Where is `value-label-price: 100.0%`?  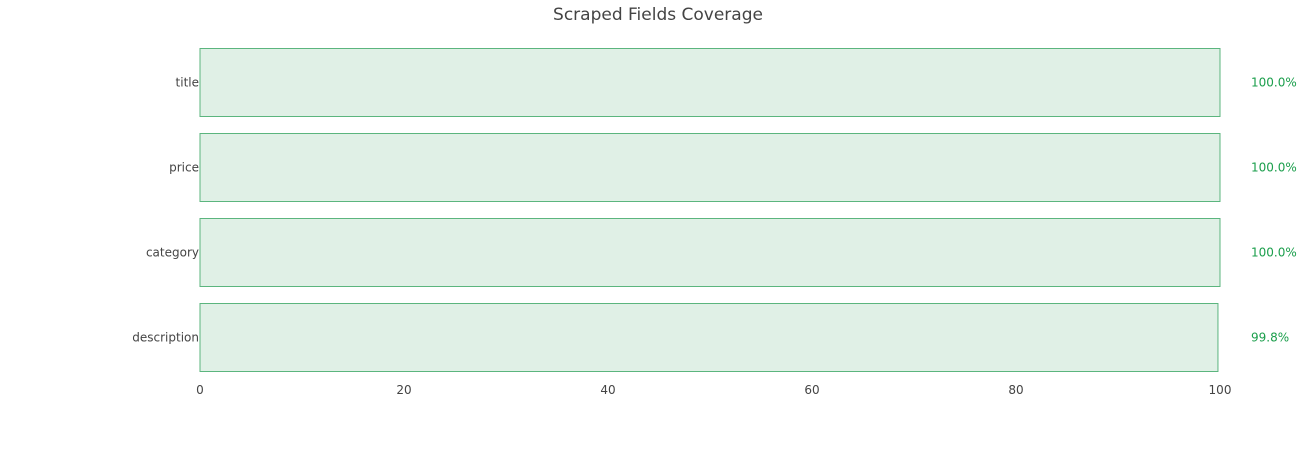
value-label-price: 100.0% is located at coordinates (1274, 168).